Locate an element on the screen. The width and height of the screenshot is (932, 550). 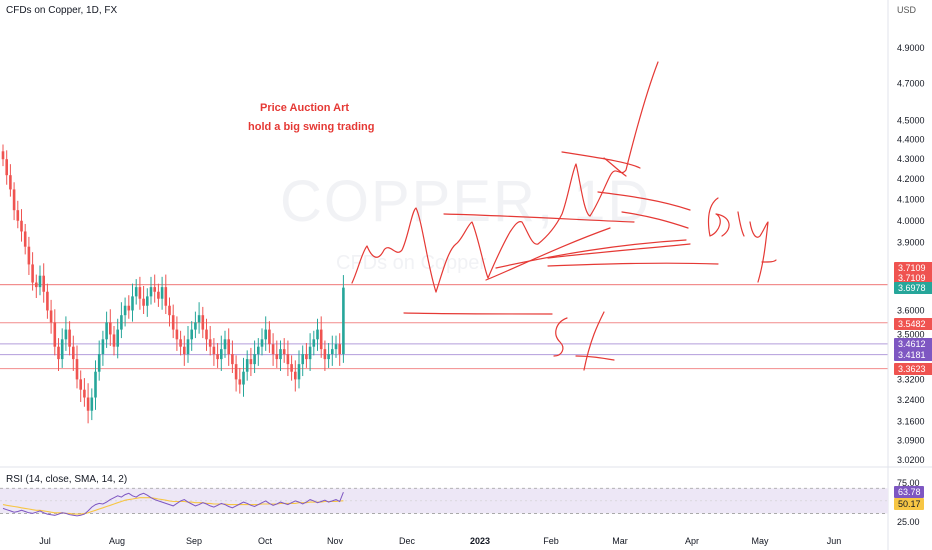
rsi-value-badge is located at coordinates (909, 492).